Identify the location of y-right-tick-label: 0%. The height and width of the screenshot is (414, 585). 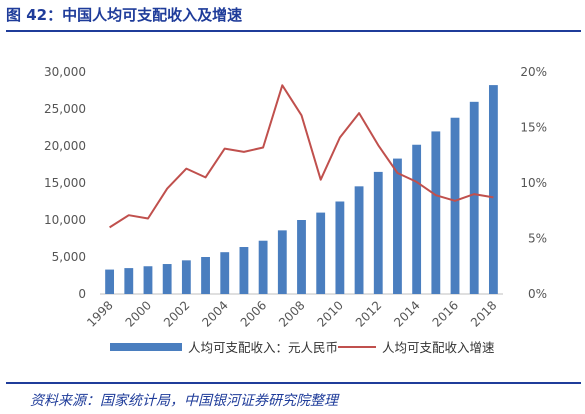
(537, 294).